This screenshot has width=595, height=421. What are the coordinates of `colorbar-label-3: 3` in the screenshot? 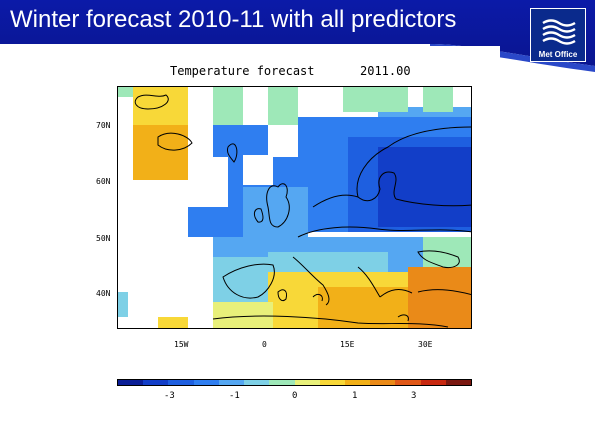 It's located at (414, 396).